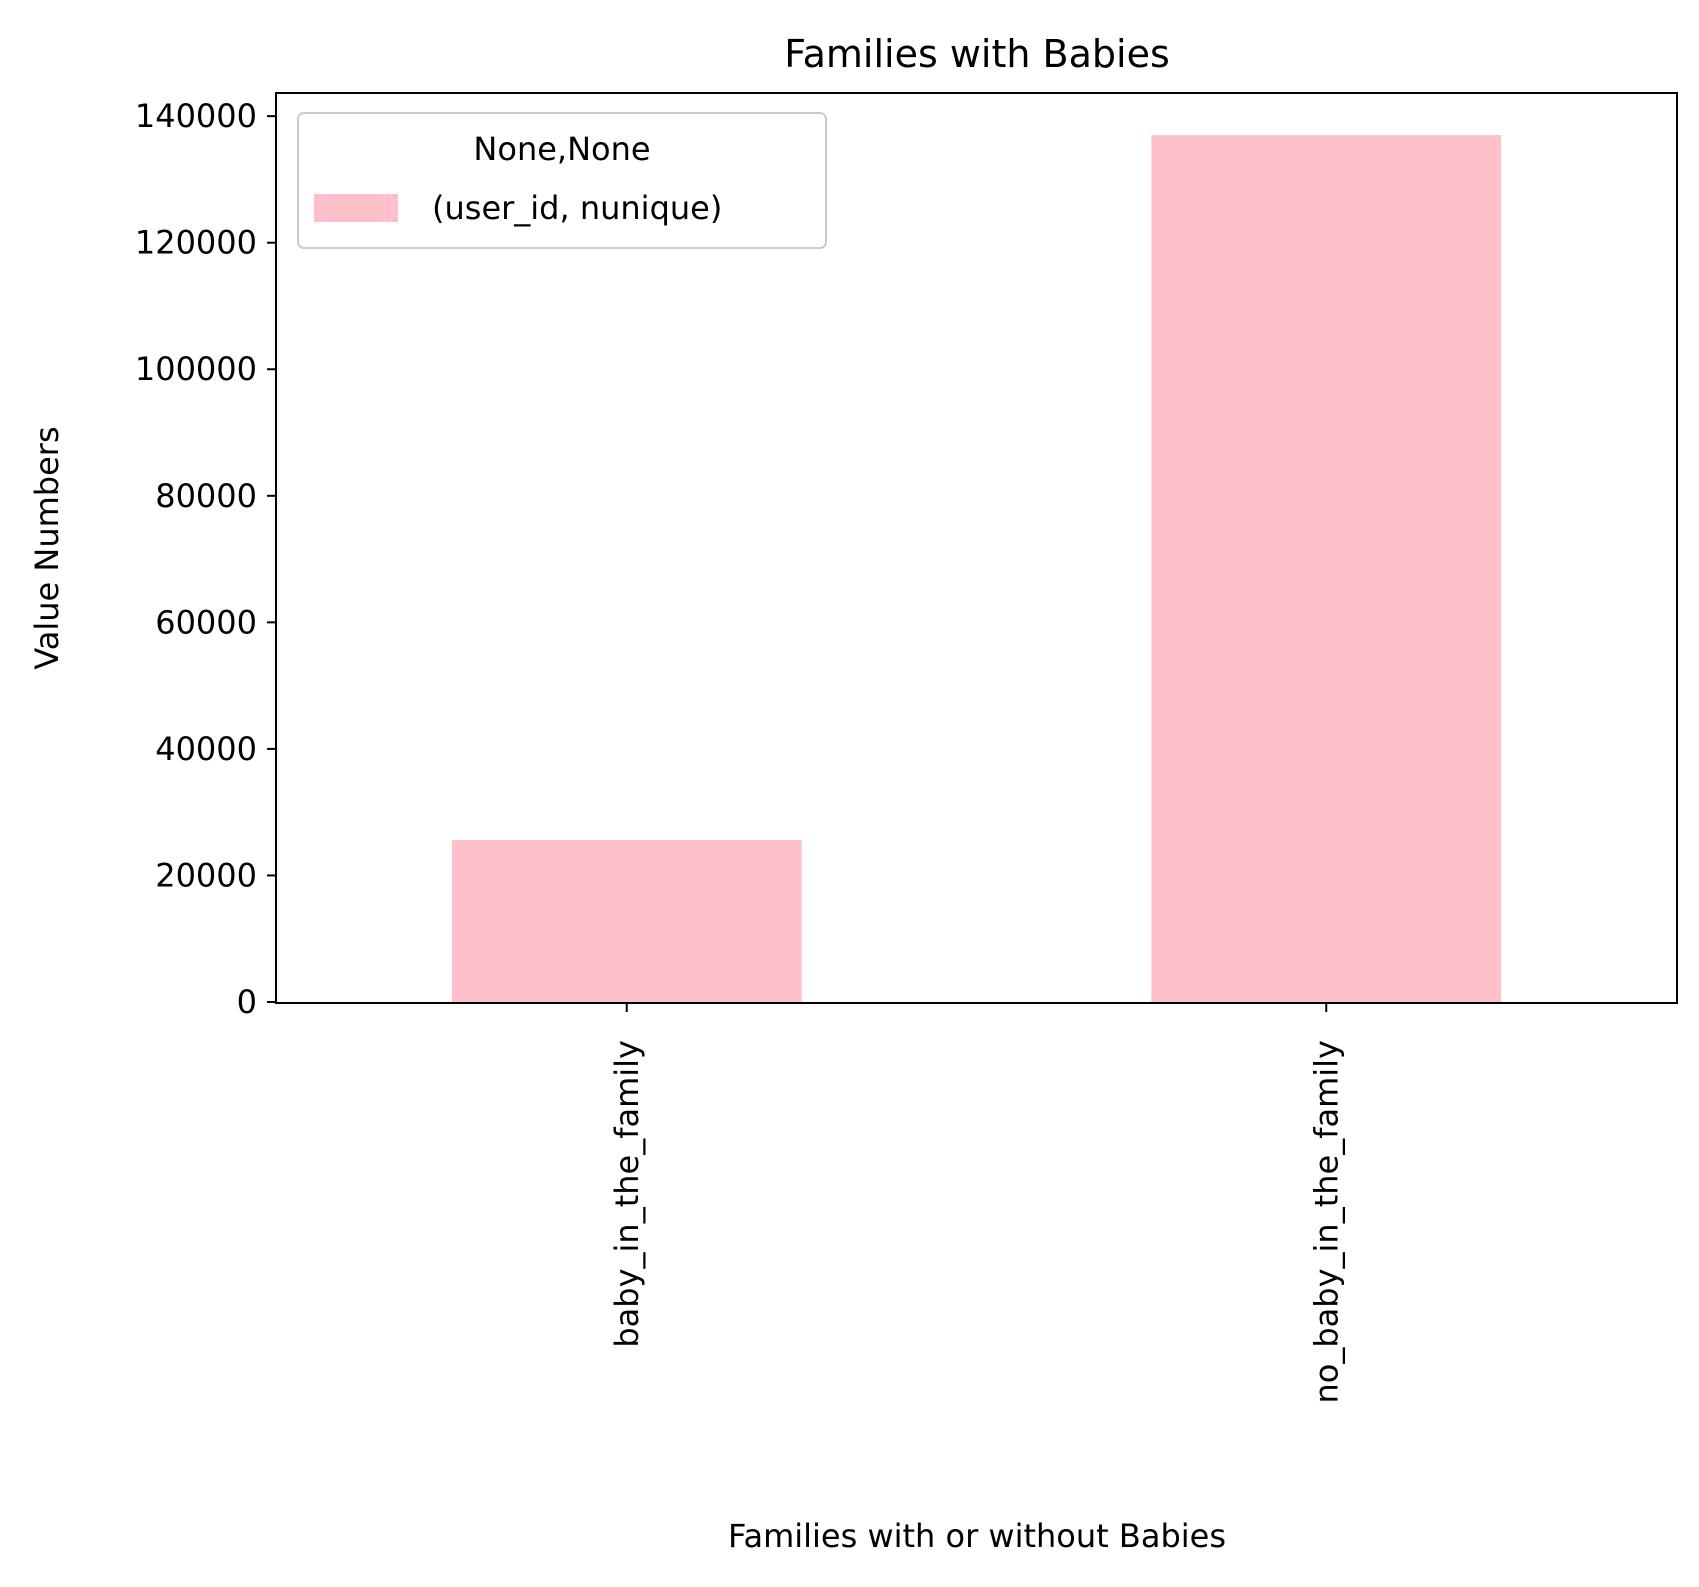  Describe the element at coordinates (1326, 1221) in the screenshot. I see `x-tick-label: no_baby_in_the_family` at that location.